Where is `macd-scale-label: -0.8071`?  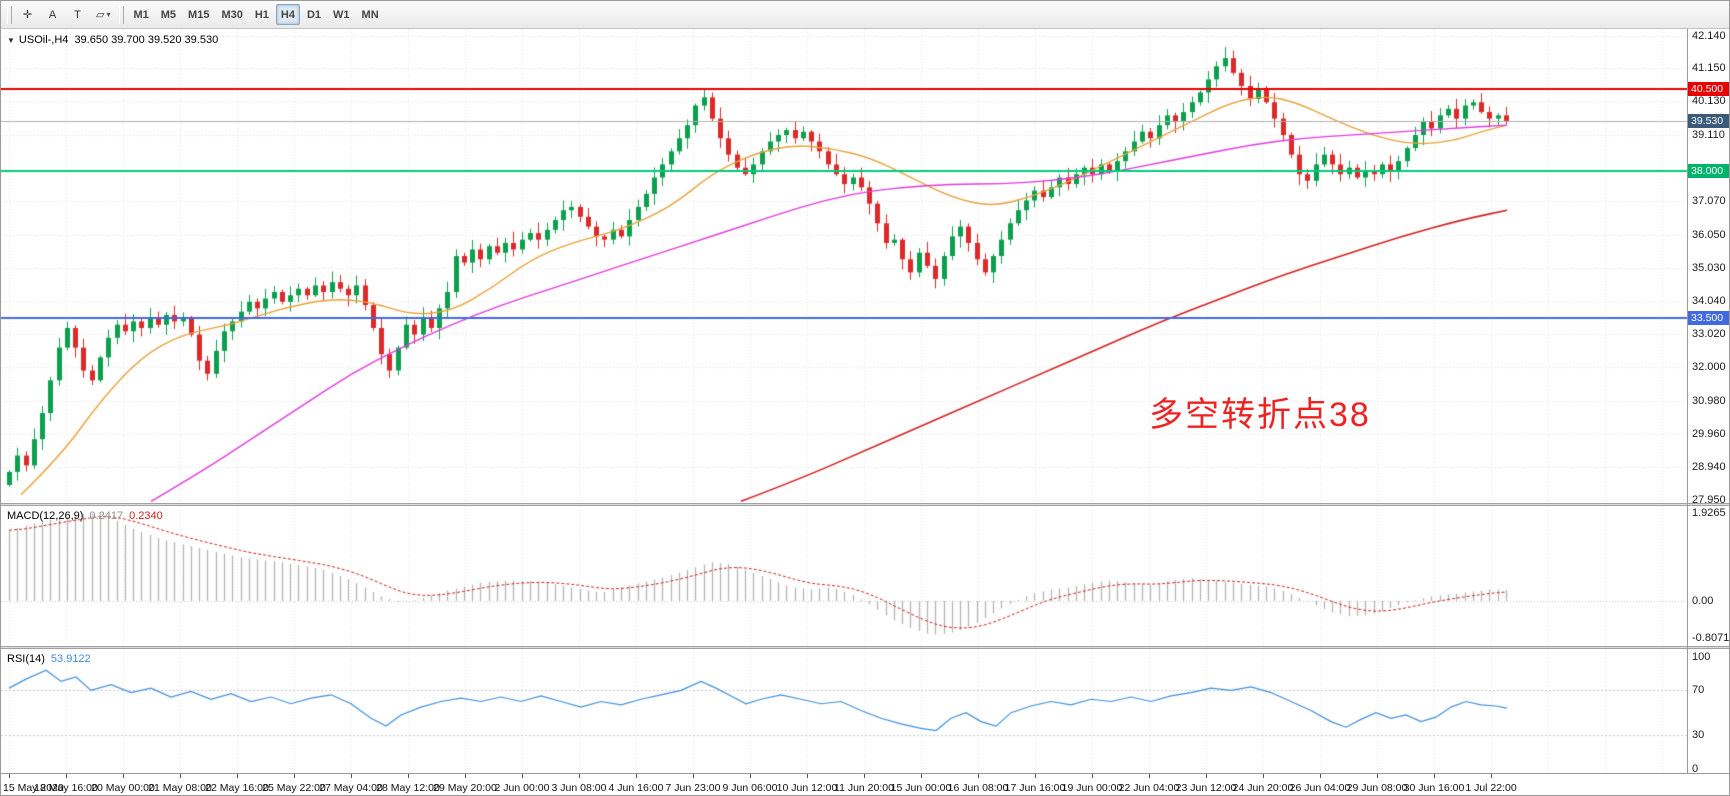
macd-scale-label: -0.8071 is located at coordinates (1711, 637).